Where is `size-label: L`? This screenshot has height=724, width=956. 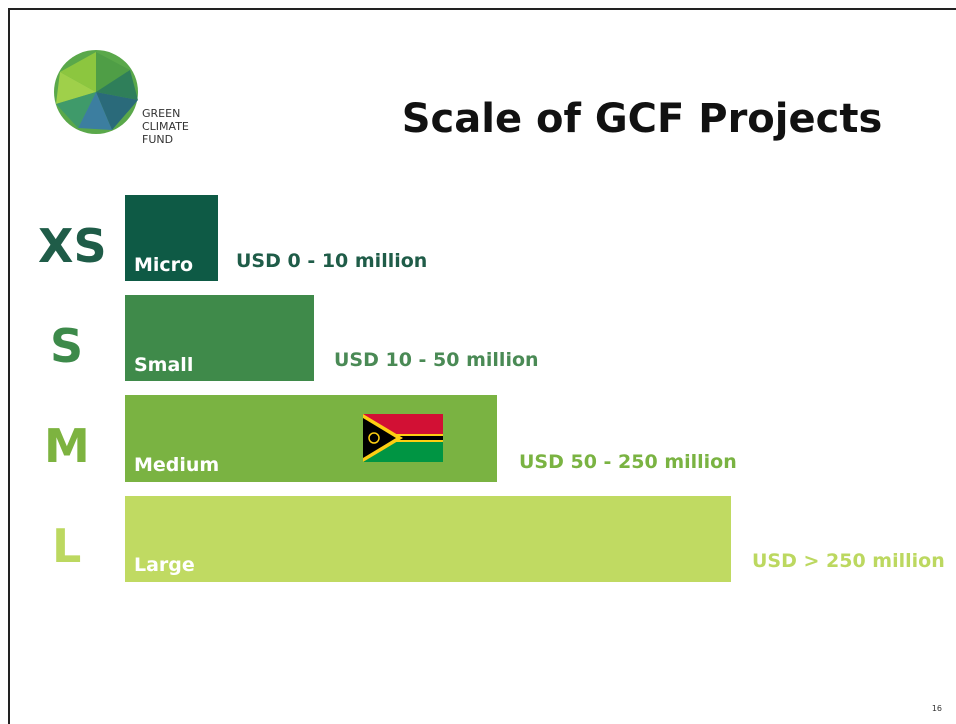 size-label: L is located at coordinates (66, 546).